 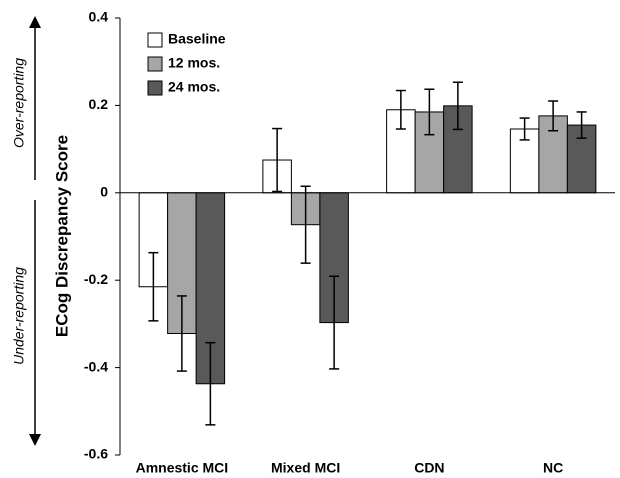 What do you see at coordinates (305, 468) in the screenshot?
I see `x-tick-label: Mixed MCI` at bounding box center [305, 468].